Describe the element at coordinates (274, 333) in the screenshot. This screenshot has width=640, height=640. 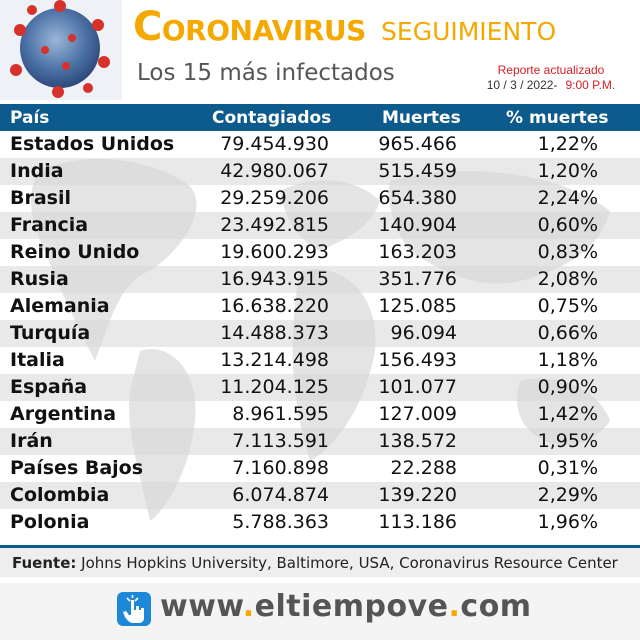
I see `infected-cell: 14.488.373` at that location.